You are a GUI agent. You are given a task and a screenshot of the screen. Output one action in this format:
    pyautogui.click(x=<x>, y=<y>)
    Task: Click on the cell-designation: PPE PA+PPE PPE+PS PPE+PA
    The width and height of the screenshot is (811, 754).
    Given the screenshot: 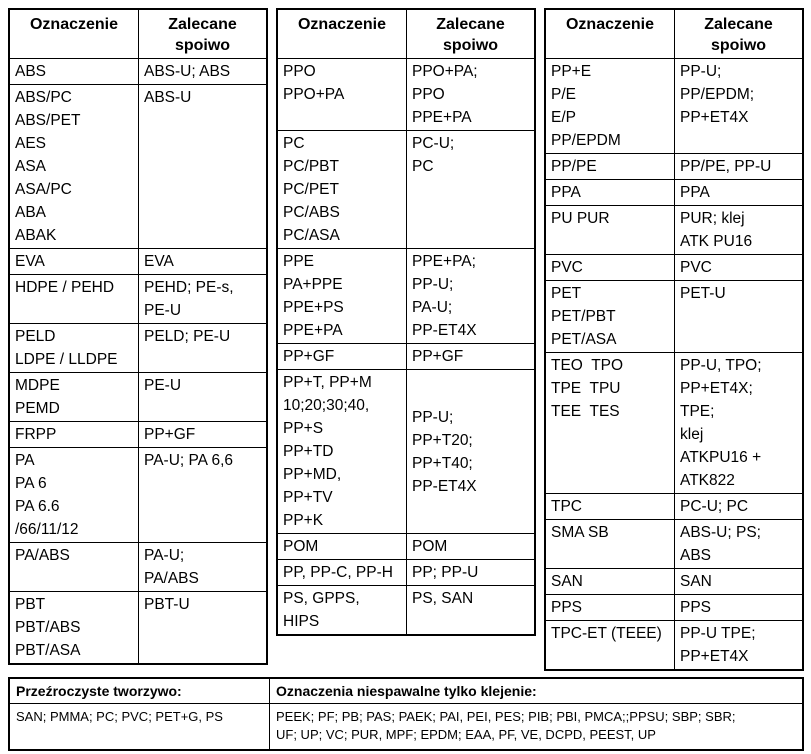 What is the action you would take?
    pyautogui.click(x=313, y=296)
    